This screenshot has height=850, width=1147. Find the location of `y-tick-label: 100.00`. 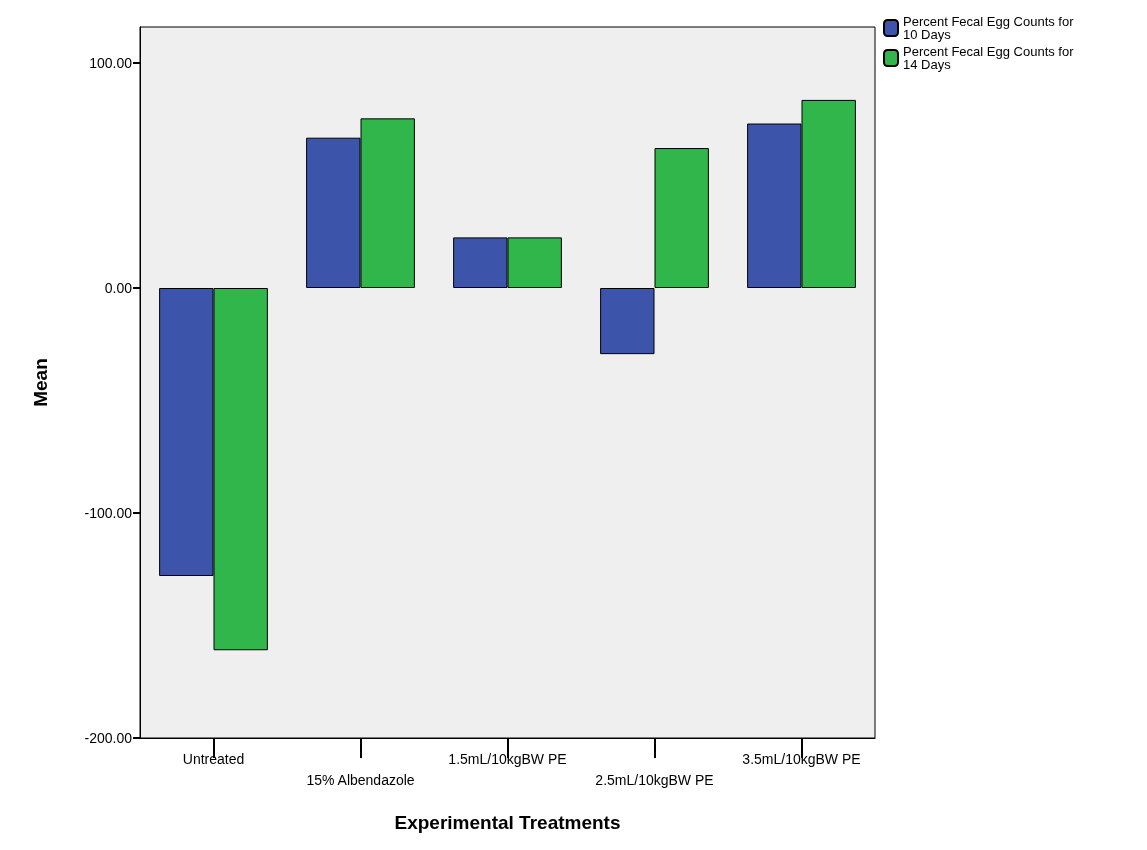

y-tick-label: 100.00 is located at coordinates (111, 63).